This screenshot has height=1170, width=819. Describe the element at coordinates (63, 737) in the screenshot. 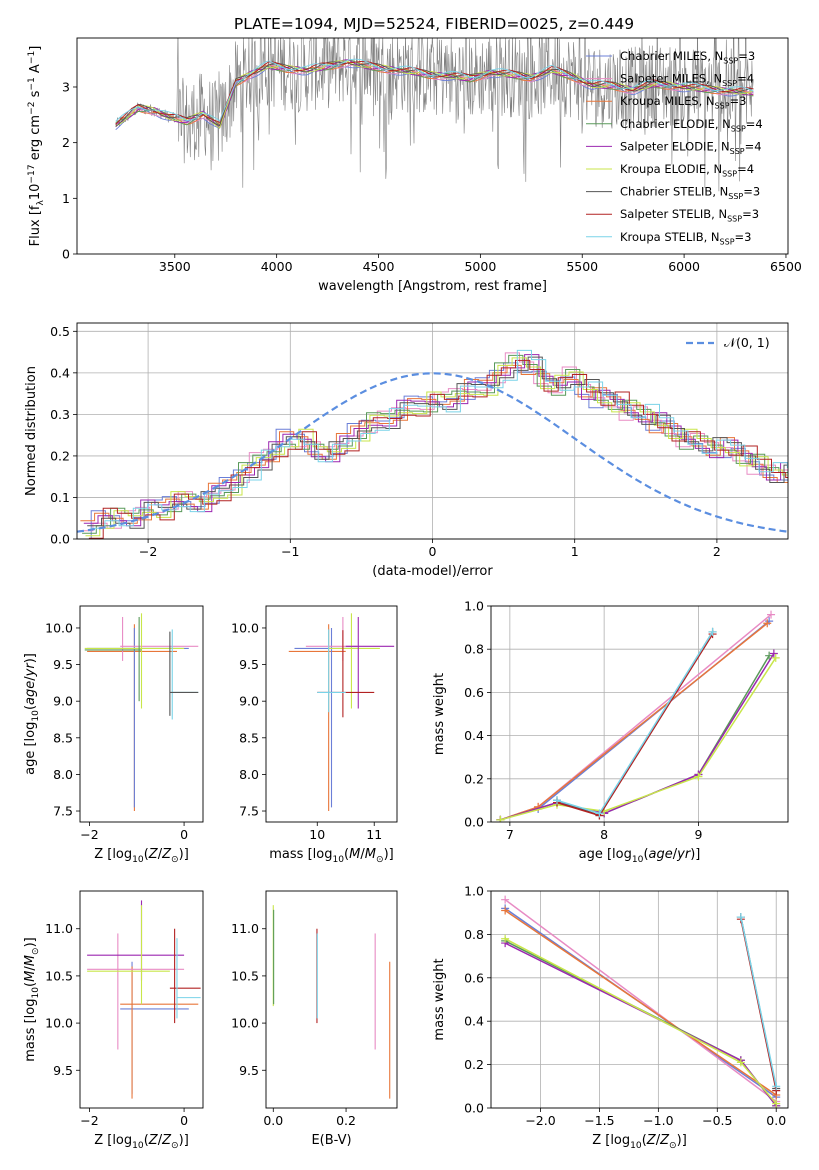

I see `y-tick-label: 8.5` at that location.